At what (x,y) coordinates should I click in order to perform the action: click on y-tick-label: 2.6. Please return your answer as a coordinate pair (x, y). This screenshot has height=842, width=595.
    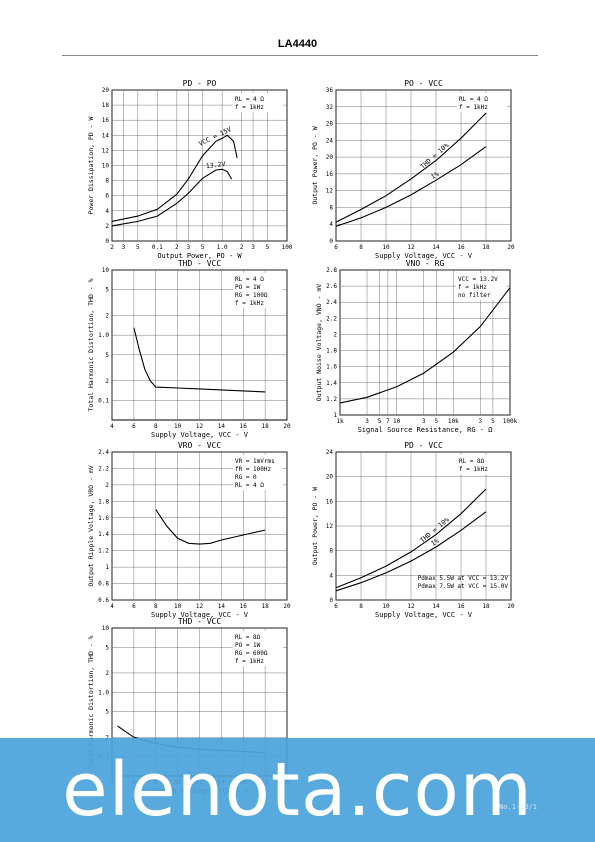
    Looking at the image, I should click on (331, 286).